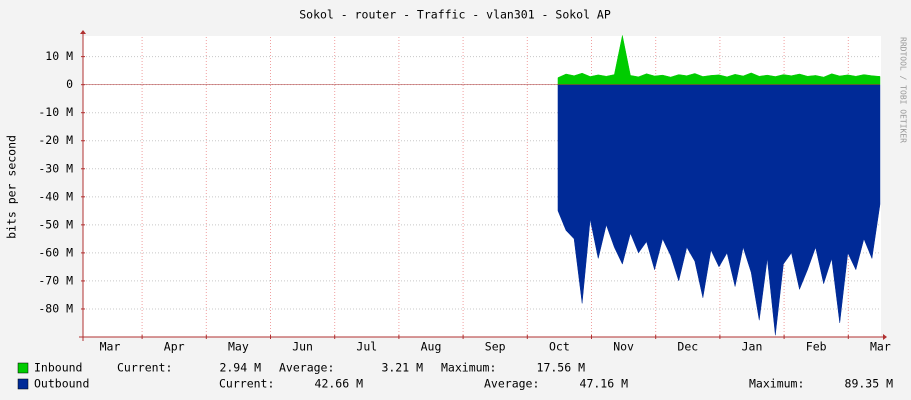 This screenshot has height=400, width=911. Describe the element at coordinates (752, 347) in the screenshot. I see `x-tick-label: Jan` at that location.